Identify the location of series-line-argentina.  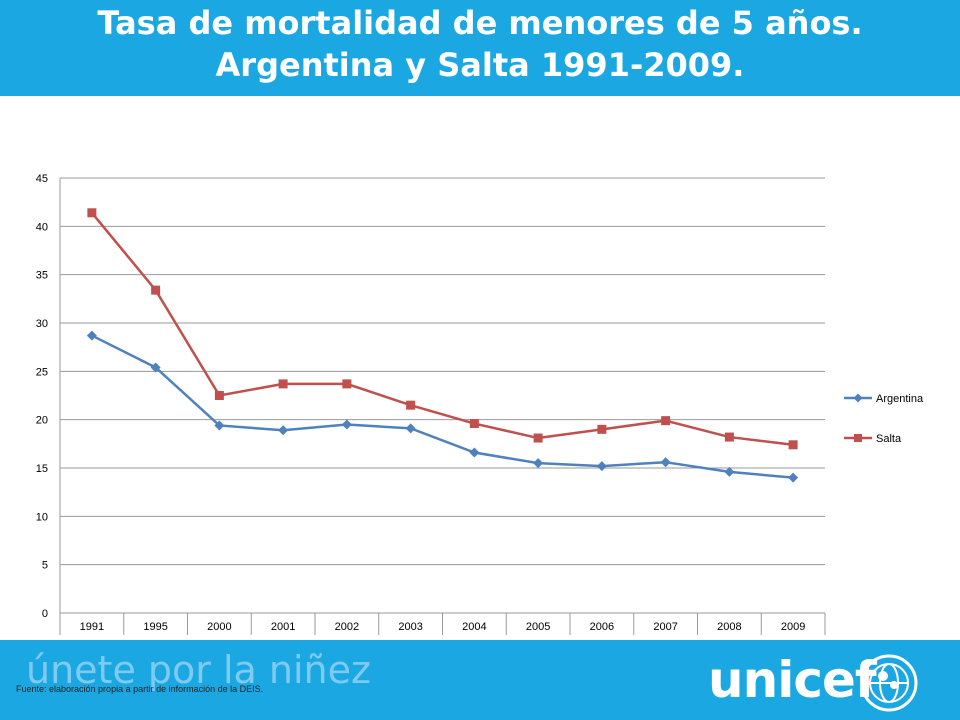
(442, 406).